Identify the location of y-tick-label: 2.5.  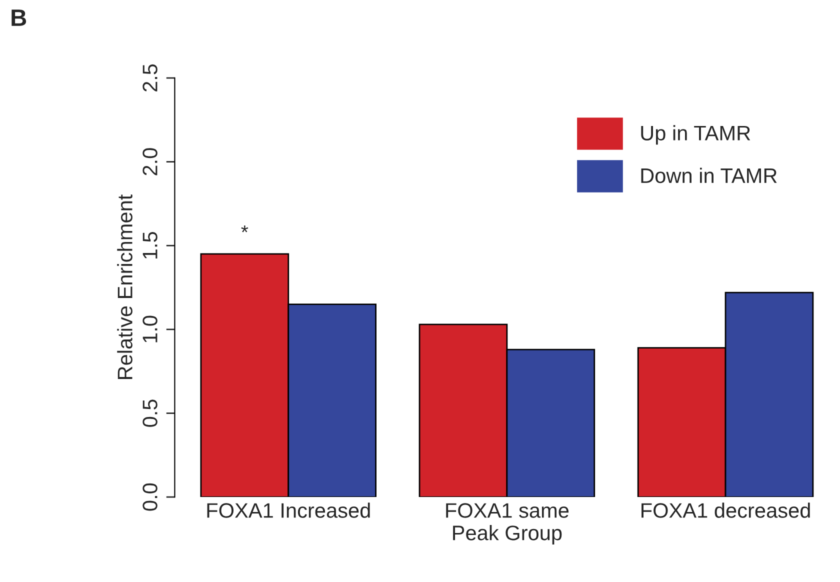
(150, 78).